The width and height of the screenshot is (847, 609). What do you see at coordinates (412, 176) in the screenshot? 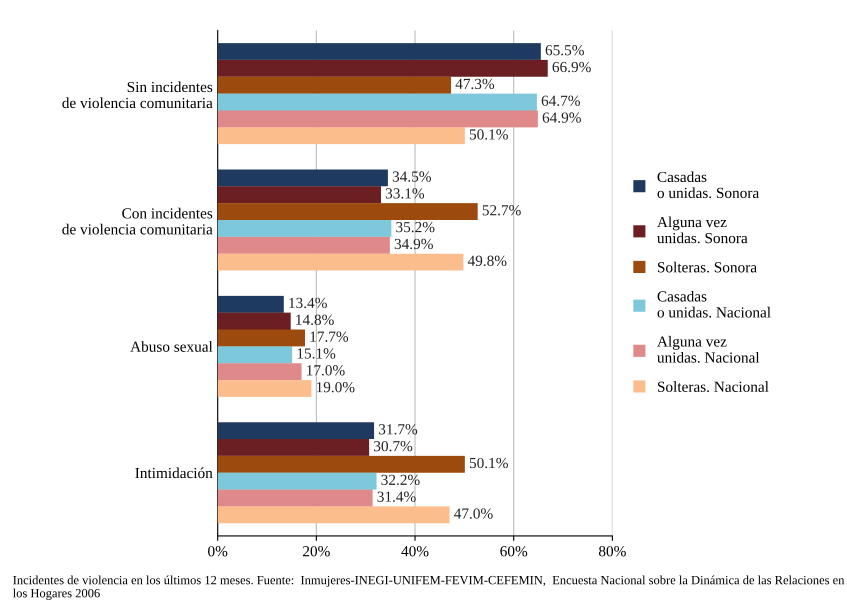
I see `data-label: 34.5%` at bounding box center [412, 176].